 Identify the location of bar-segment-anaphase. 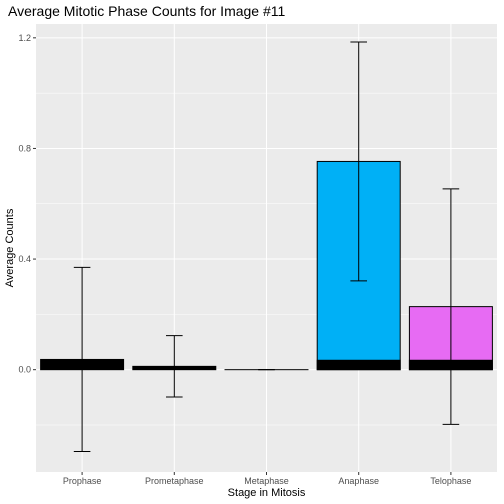
(358, 365).